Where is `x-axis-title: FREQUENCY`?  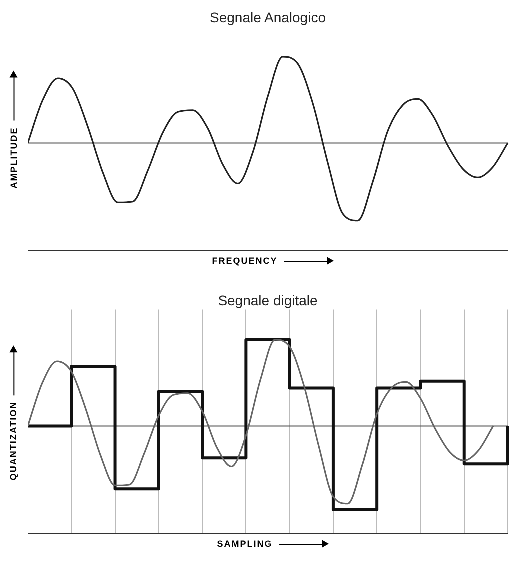
x-axis-title: FREQUENCY is located at coordinates (245, 261).